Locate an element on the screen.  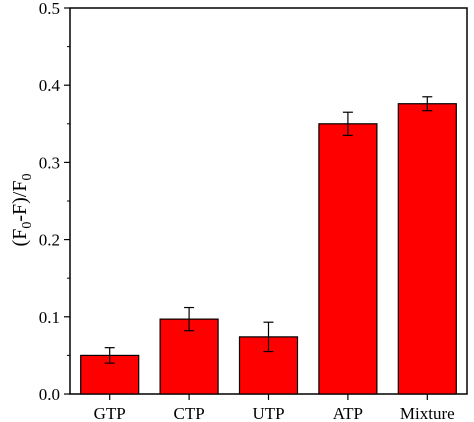
x-axis: GTP CTP UTP ATP Mixture is located at coordinates (274, 408).